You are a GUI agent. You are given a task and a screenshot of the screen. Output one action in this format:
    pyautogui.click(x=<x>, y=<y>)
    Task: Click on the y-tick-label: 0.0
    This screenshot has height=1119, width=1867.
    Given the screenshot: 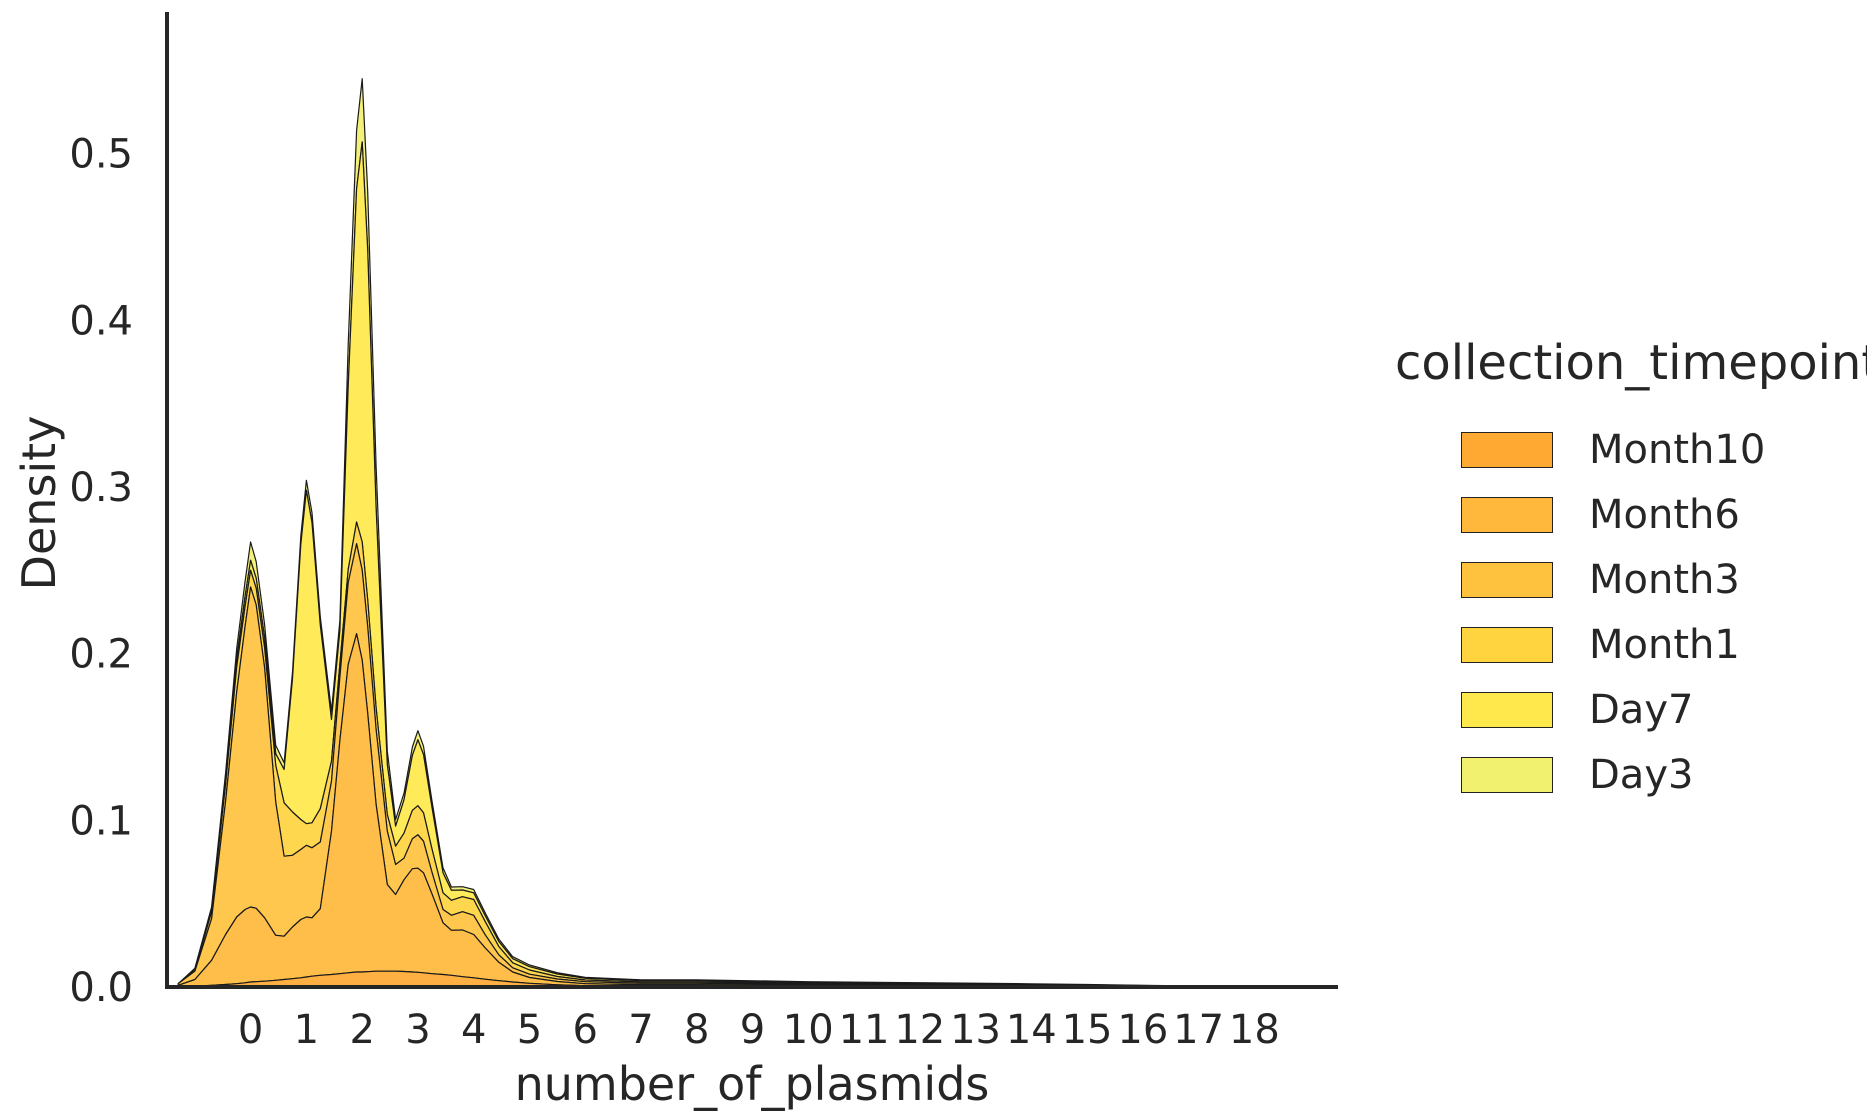 What is the action you would take?
    pyautogui.click(x=101, y=988)
    